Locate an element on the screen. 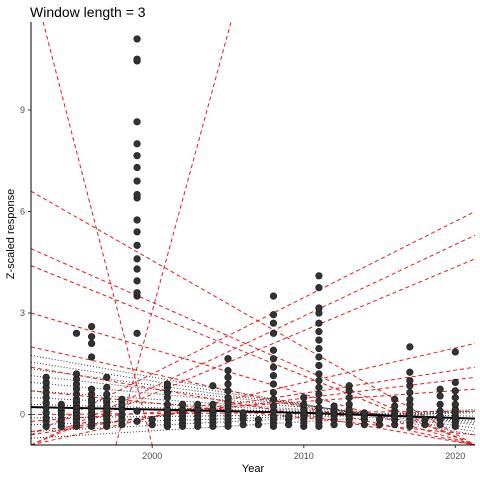  x-tick-label: 2000 is located at coordinates (152, 456).